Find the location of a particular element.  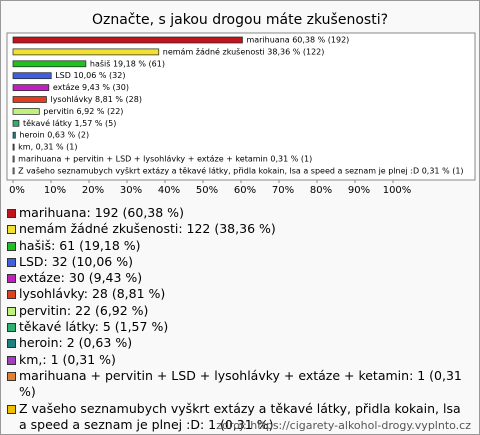

x-tick-label: 30% is located at coordinates (131, 190).